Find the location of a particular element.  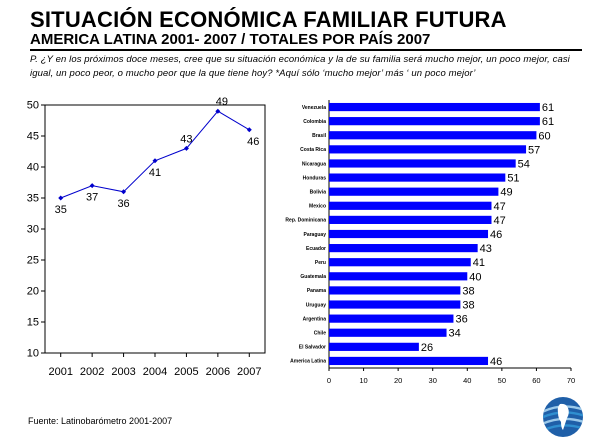

data-label: 36 is located at coordinates (123, 204).